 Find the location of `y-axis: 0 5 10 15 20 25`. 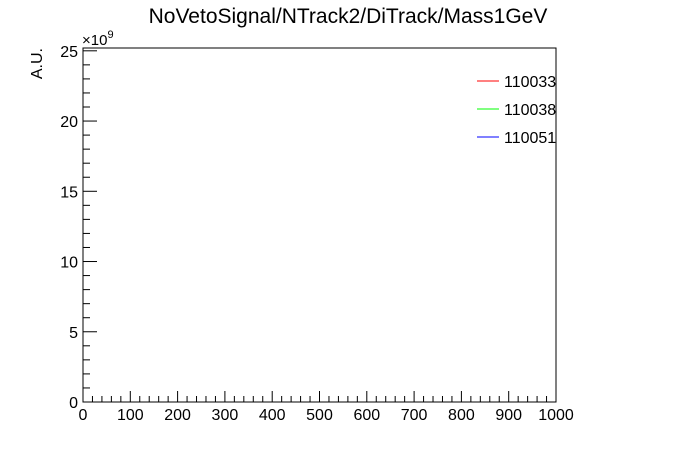

y-axis: 0 5 10 15 20 25 is located at coordinates (78, 228).